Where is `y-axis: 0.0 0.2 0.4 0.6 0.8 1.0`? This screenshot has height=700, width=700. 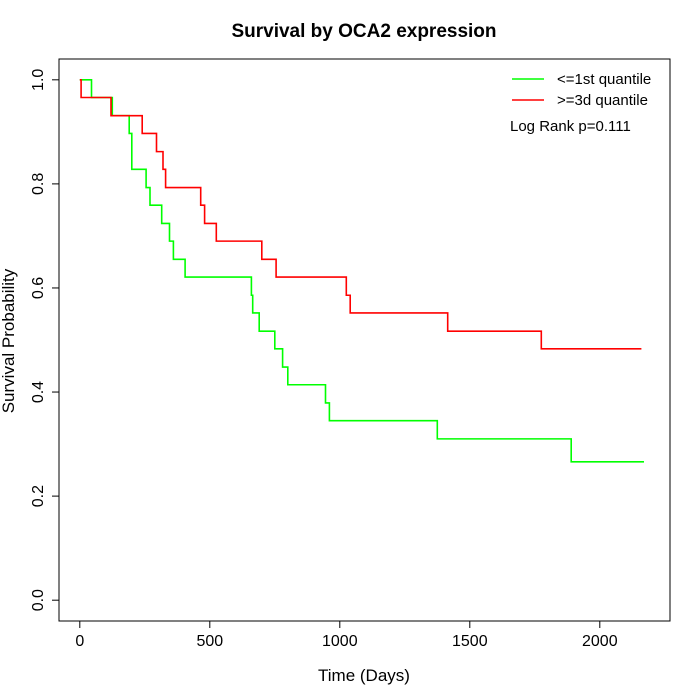 y-axis: 0.0 0.2 0.4 0.6 0.8 1.0 is located at coordinates (45, 340).